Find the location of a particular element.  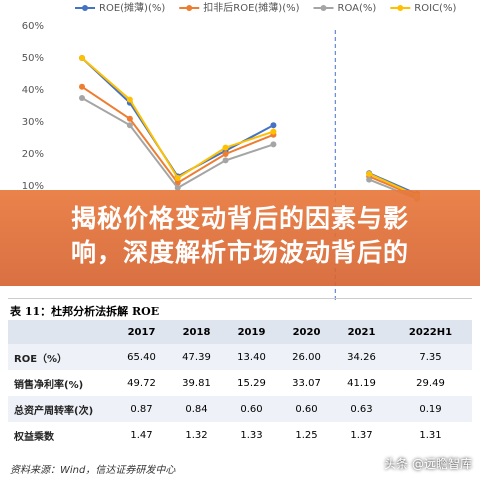

legend-label: 扣非后ROE(摊薄)(%) is located at coordinates (251, 7).